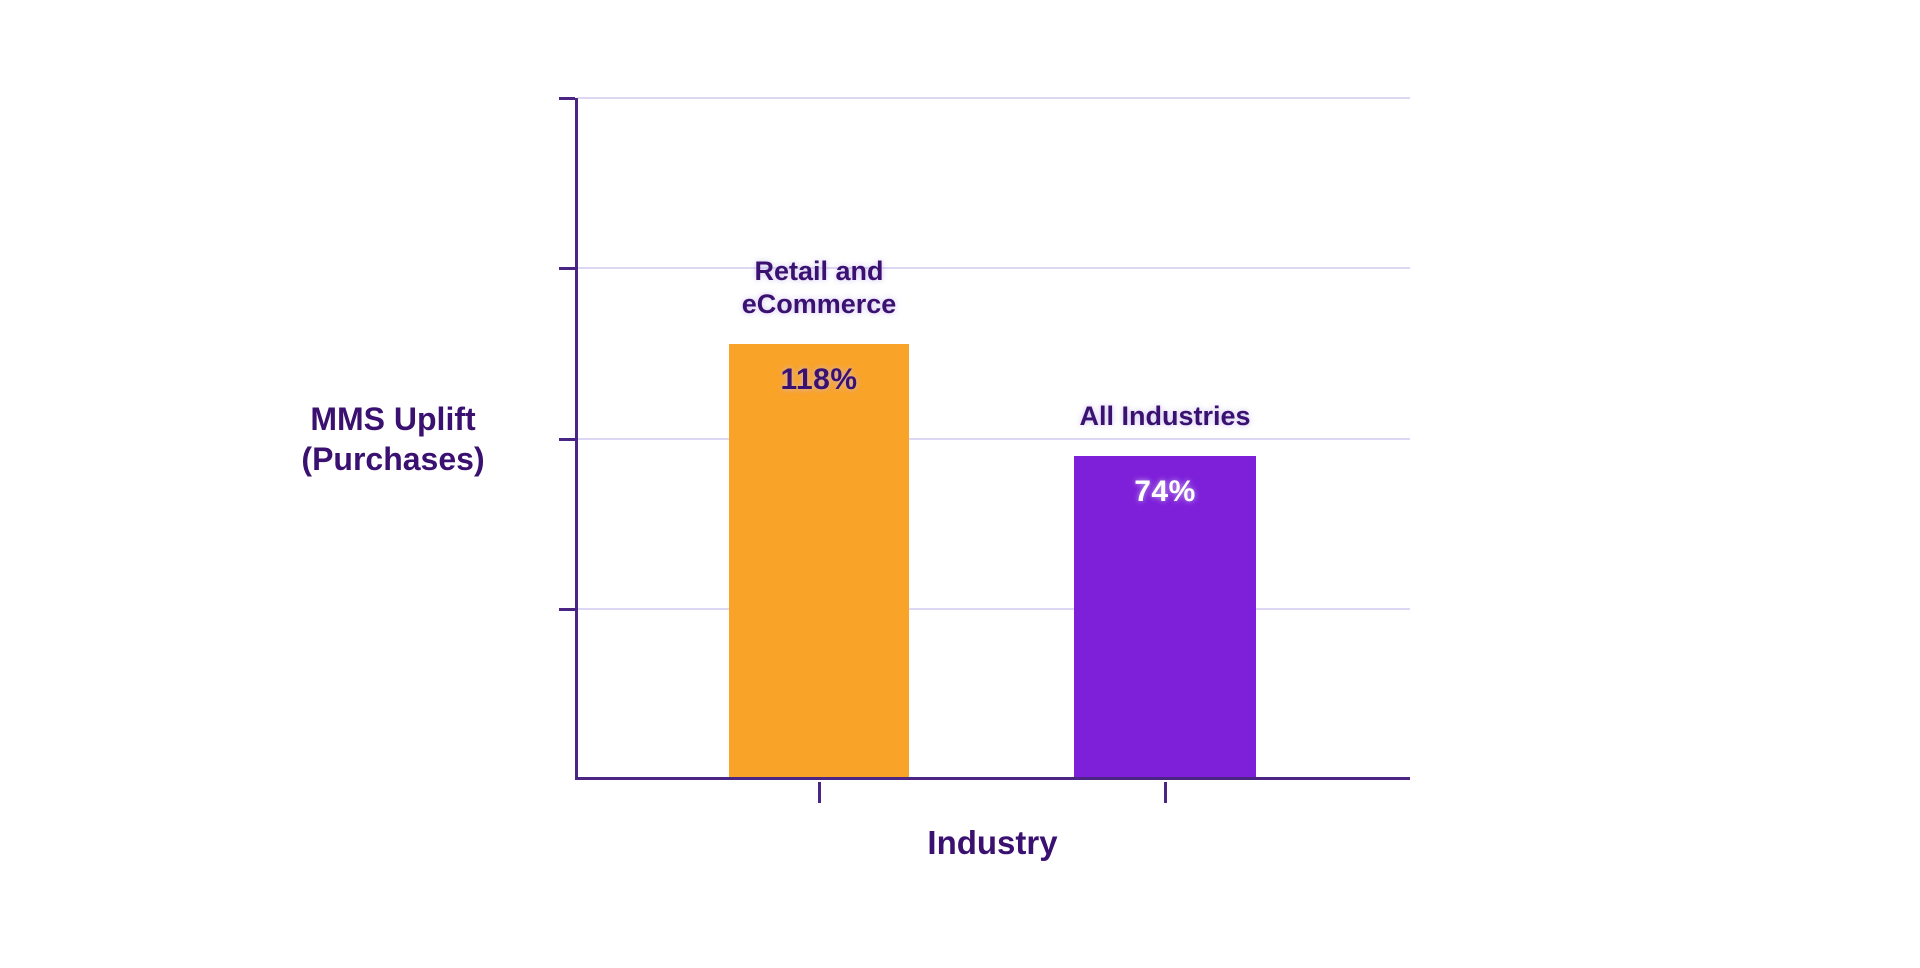 The height and width of the screenshot is (968, 1920). I want to click on y-axis-label: MMS Uplift (Purchases), so click(393, 439).